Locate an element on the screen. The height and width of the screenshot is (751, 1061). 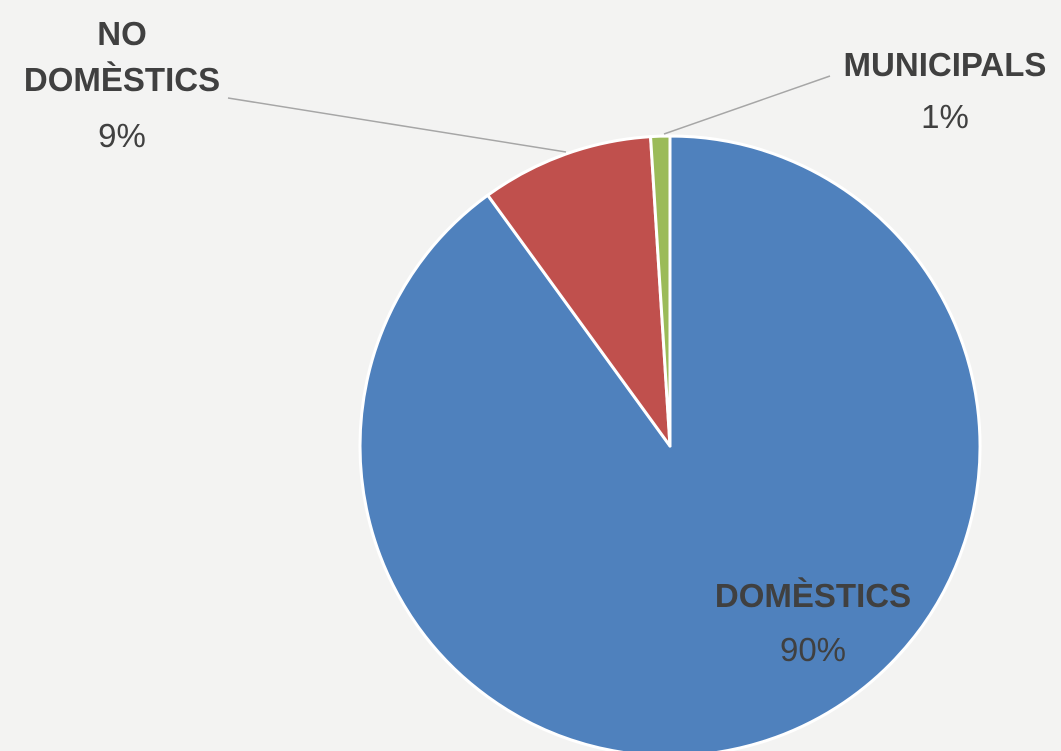
slice-label-municipals: MUNICIPALS is located at coordinates (945, 64).